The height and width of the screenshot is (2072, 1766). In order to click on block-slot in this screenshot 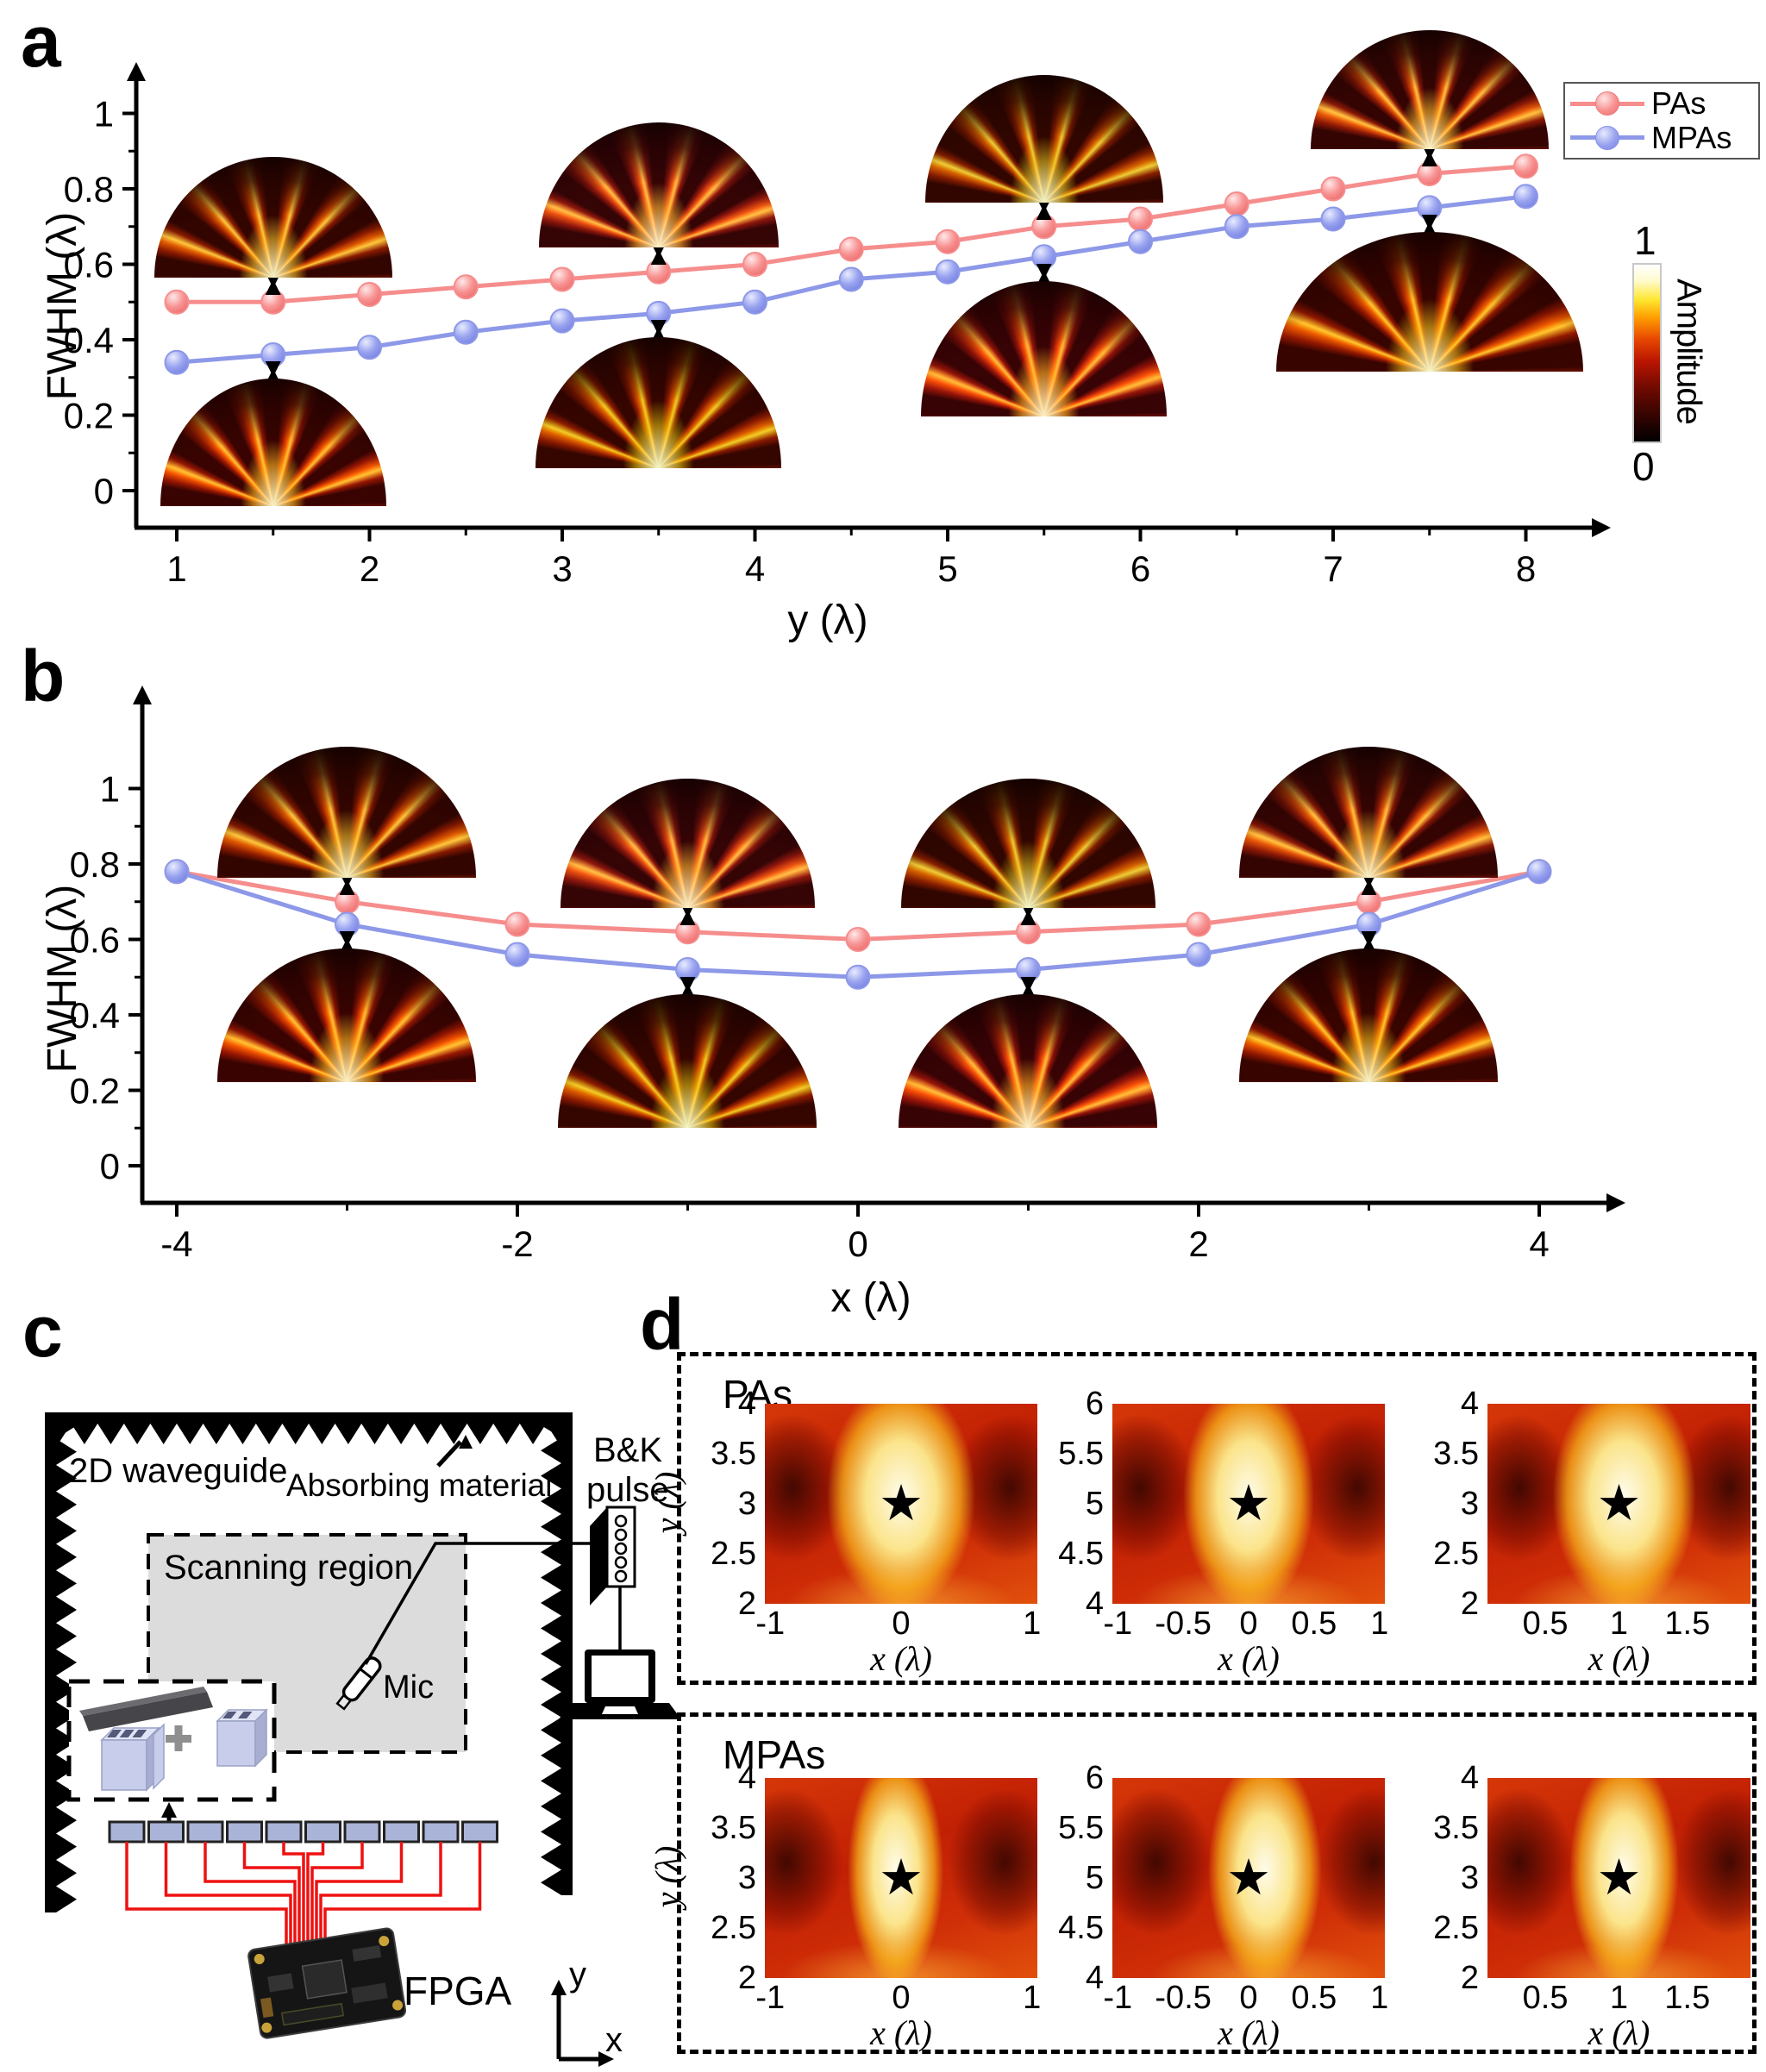, I will do `click(127, 1733)`.